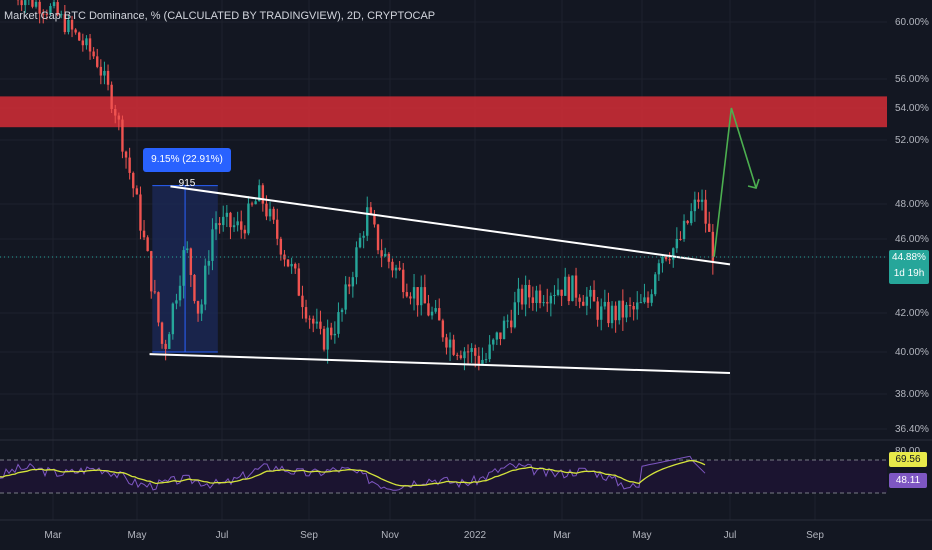  What do you see at coordinates (450, 225) in the screenshot?
I see `trendline-upper` at bounding box center [450, 225].